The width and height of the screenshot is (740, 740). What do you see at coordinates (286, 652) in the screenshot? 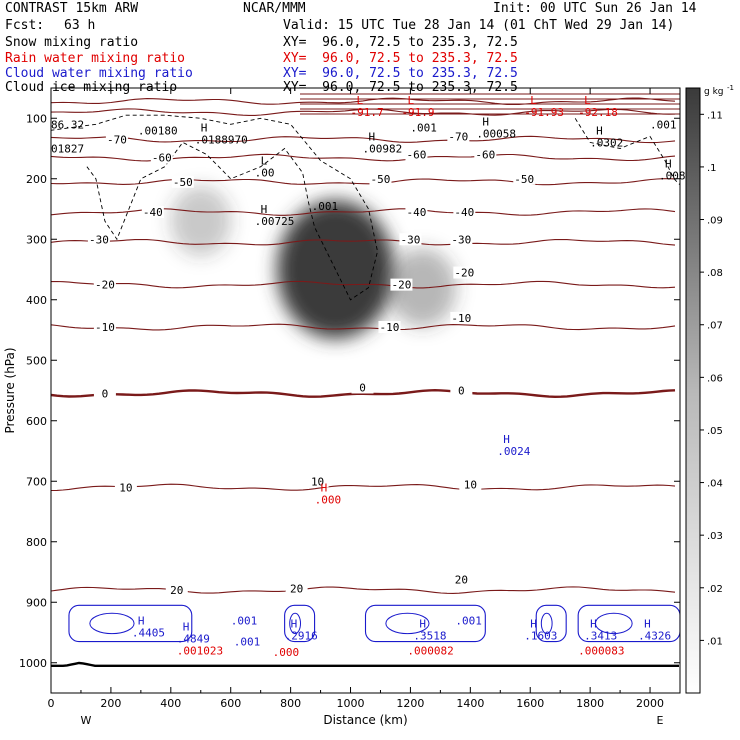
I see `extremum-value-25: .000` at bounding box center [286, 652].